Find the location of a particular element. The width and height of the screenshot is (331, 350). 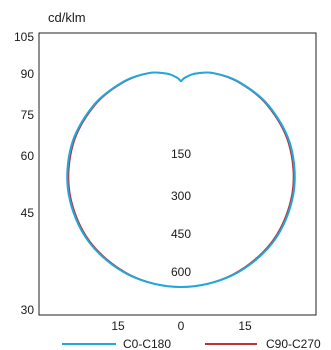

radial-tick-label: 600 is located at coordinates (181, 272).